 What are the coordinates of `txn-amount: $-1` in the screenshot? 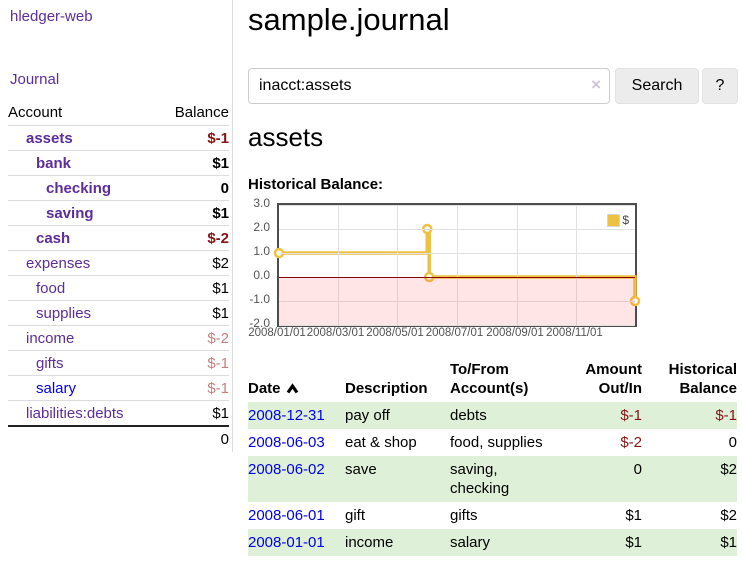 It's located at (631, 415).